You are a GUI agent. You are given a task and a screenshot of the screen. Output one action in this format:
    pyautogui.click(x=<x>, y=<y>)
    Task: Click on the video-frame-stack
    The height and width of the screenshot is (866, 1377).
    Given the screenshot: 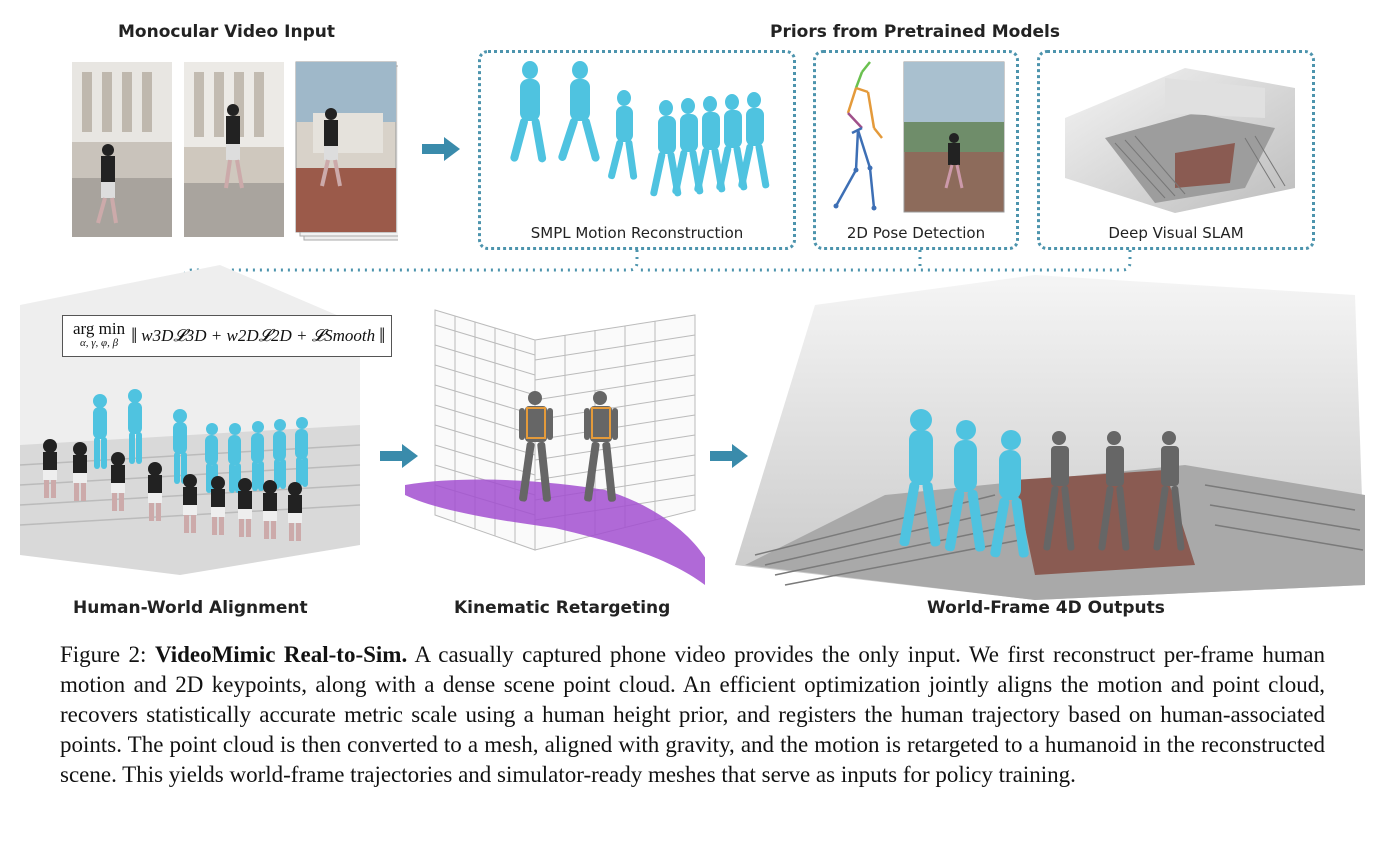 What is the action you would take?
    pyautogui.click(x=235, y=151)
    